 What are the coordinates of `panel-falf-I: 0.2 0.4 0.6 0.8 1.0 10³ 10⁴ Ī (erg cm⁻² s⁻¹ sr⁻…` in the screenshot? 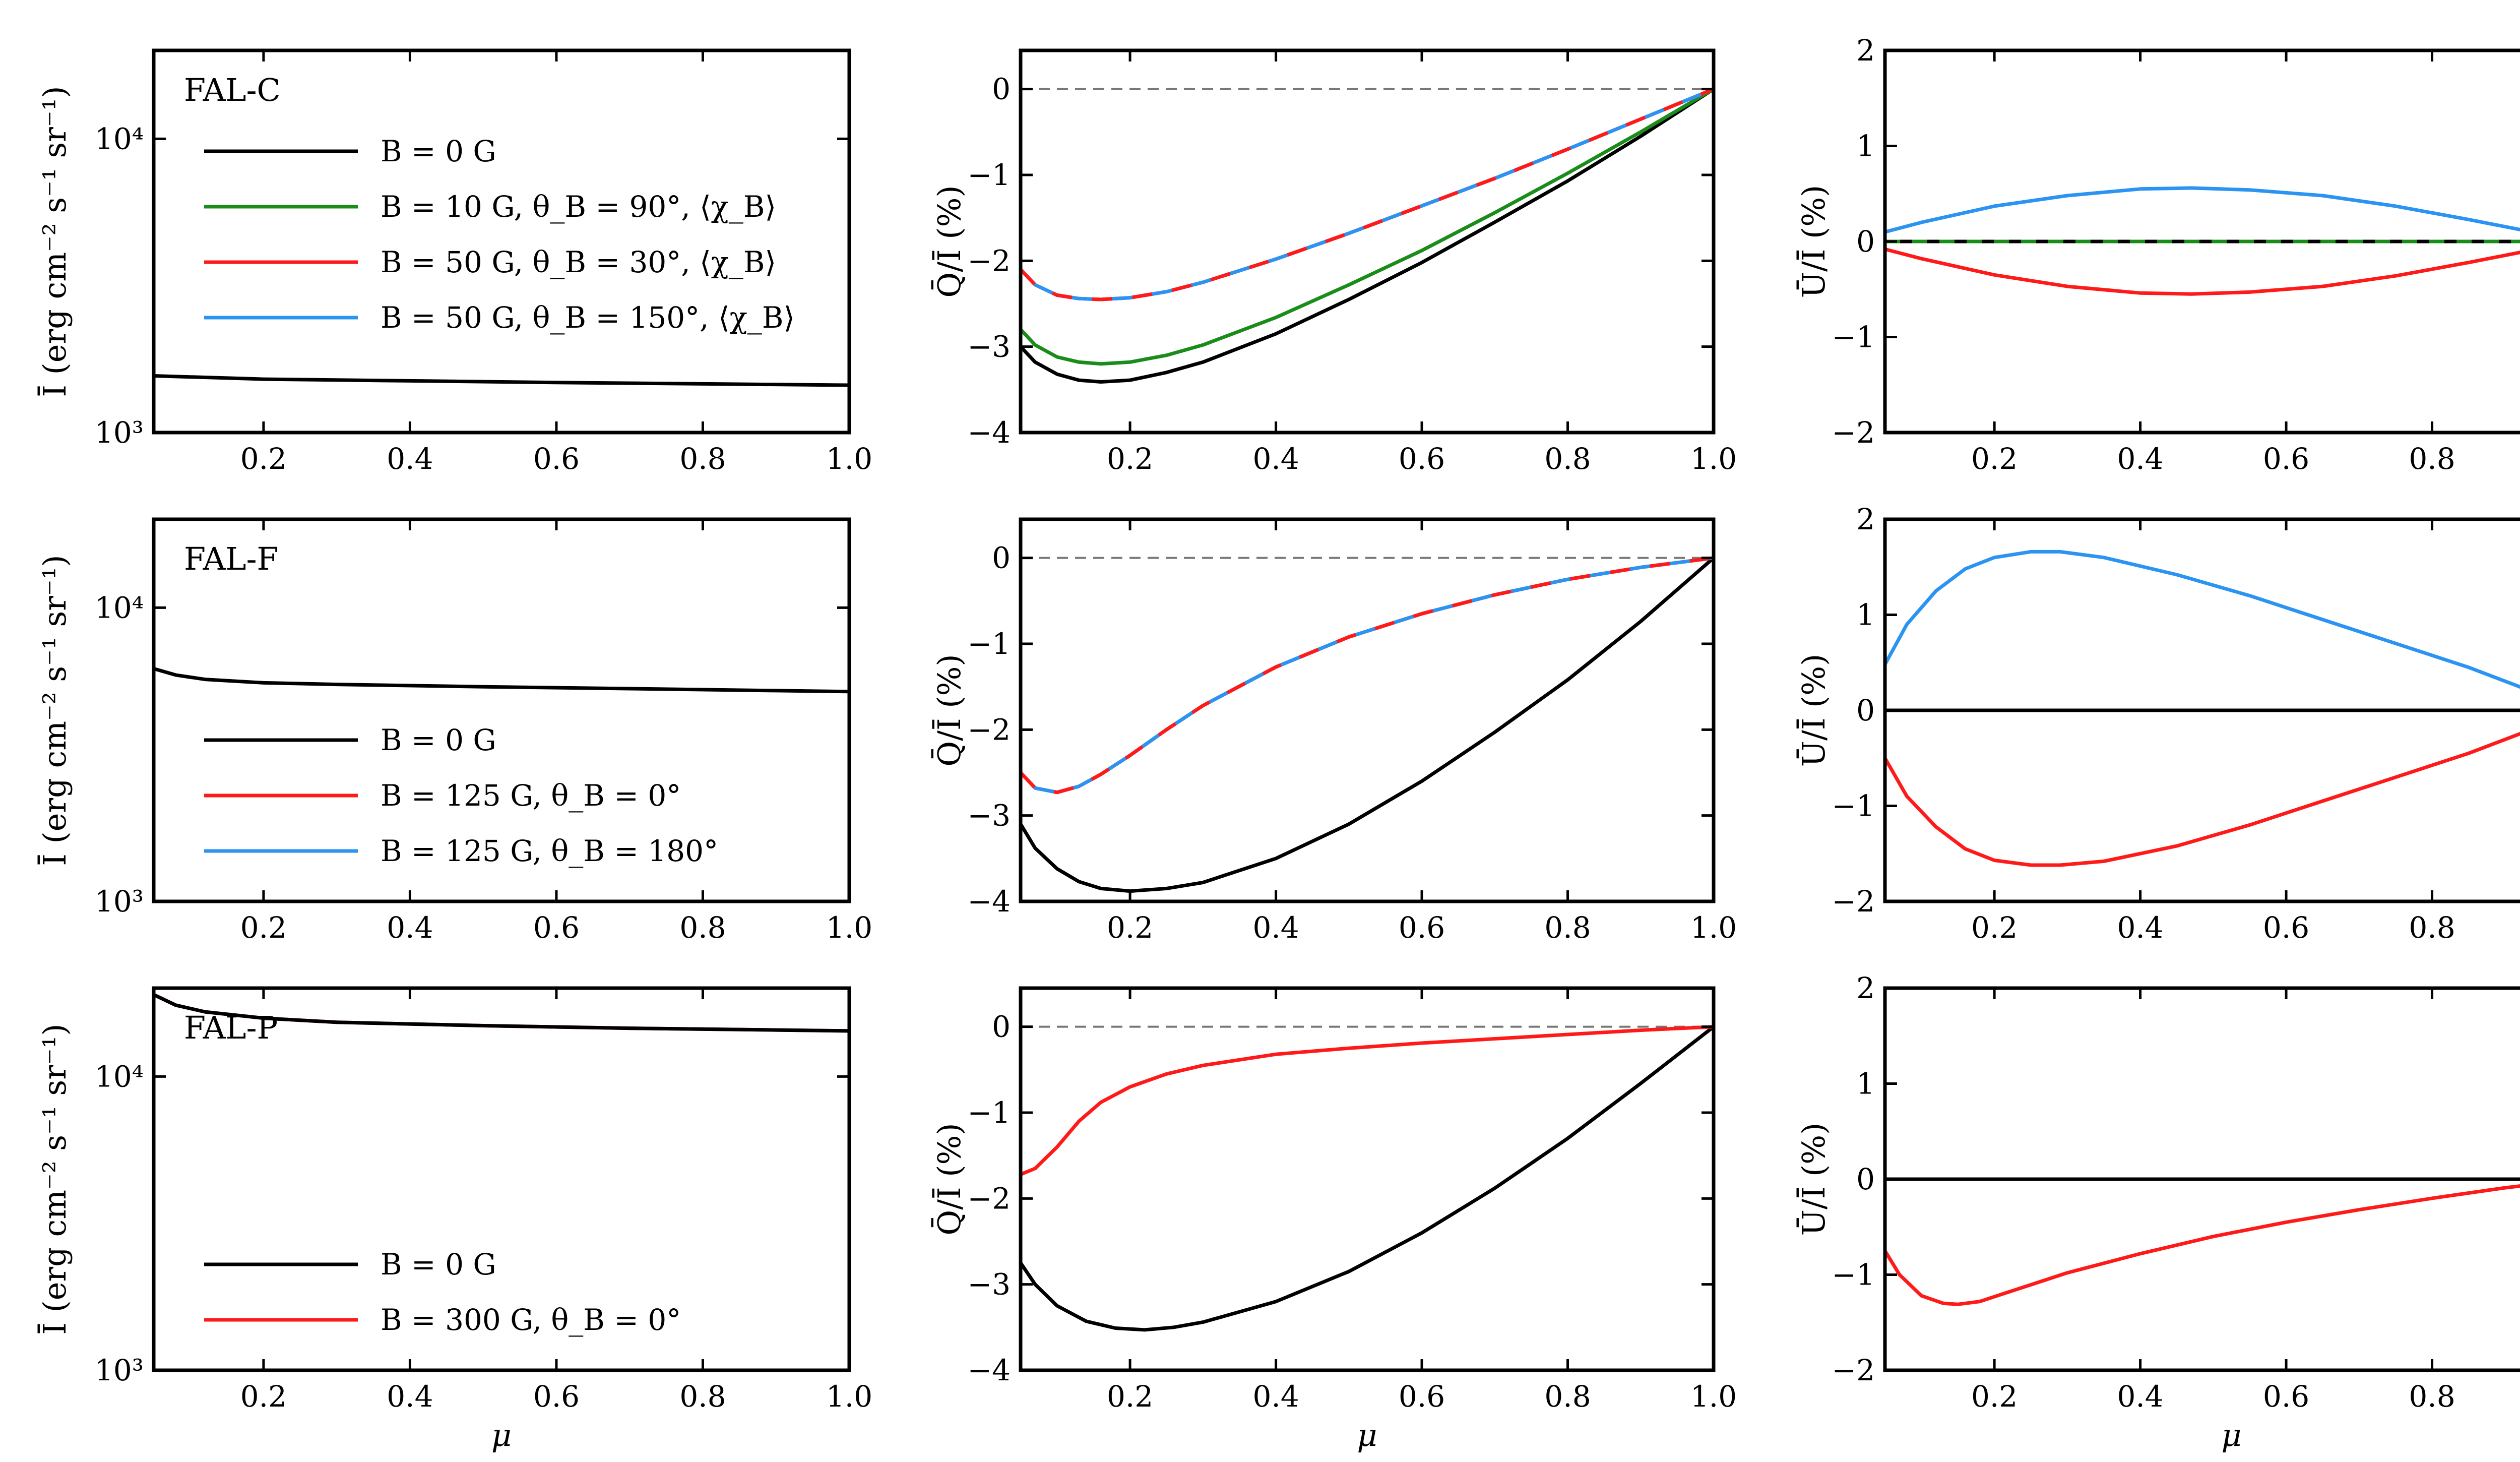 It's located at (454, 731).